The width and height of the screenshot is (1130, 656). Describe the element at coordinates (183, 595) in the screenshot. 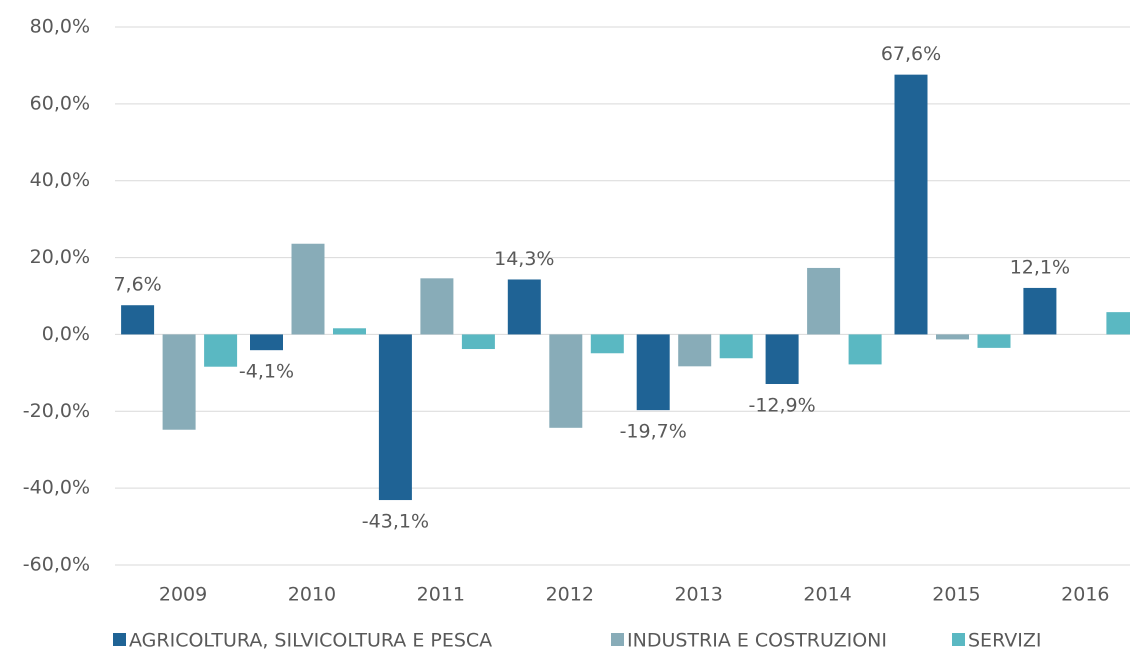

I see `x-tick-label: 2009` at that location.